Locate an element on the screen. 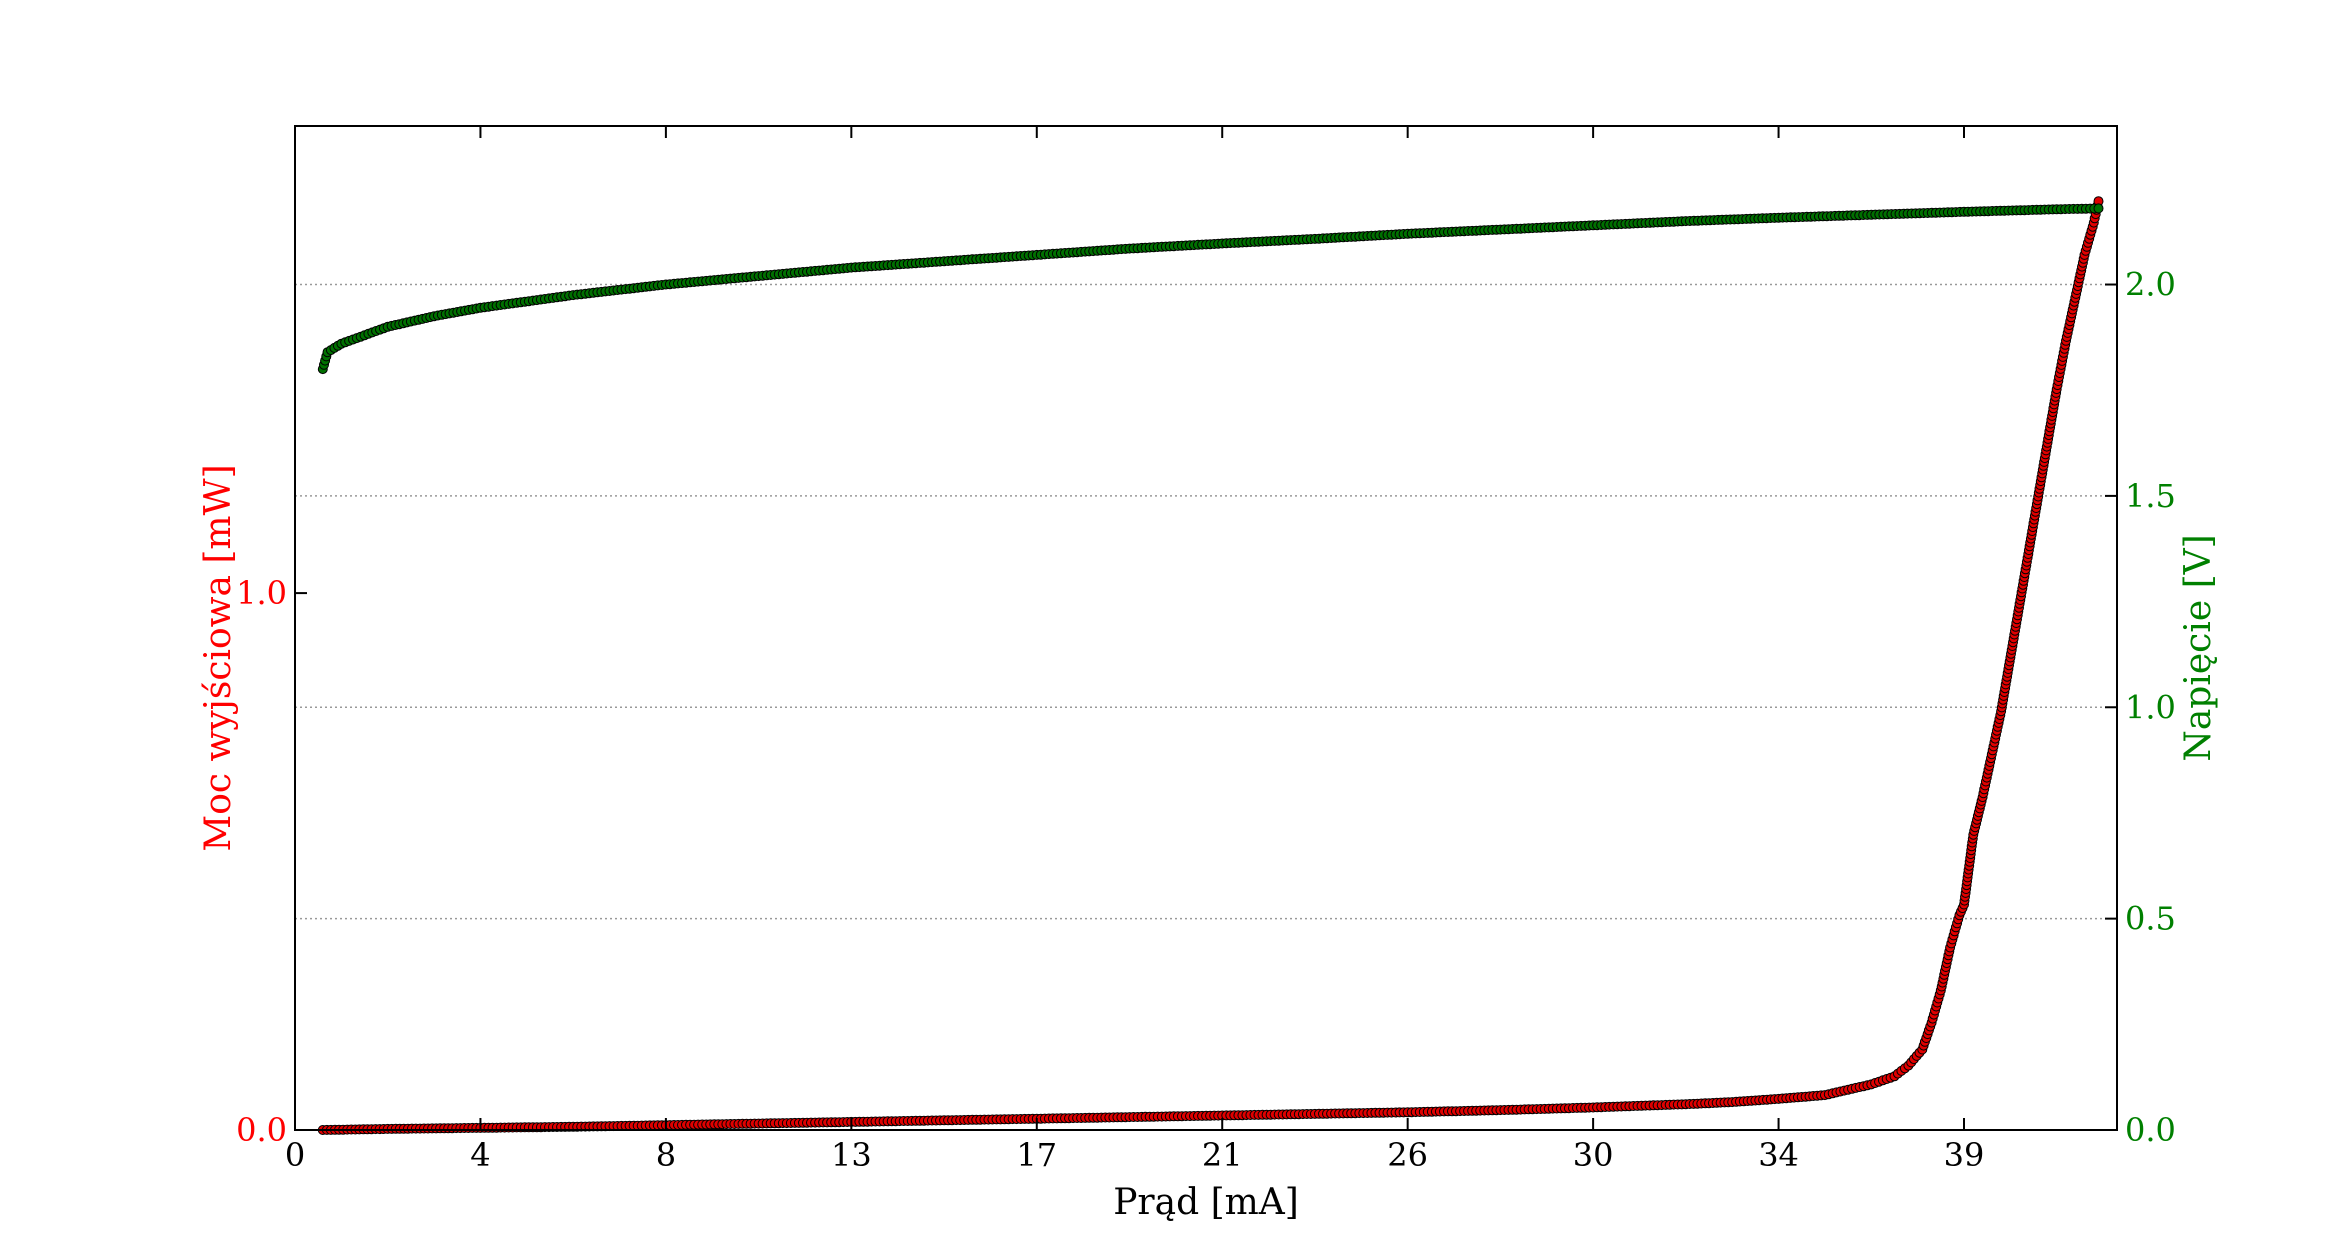 This screenshot has width=2326, height=1242. x-tick-label: 30 is located at coordinates (1593, 1155).